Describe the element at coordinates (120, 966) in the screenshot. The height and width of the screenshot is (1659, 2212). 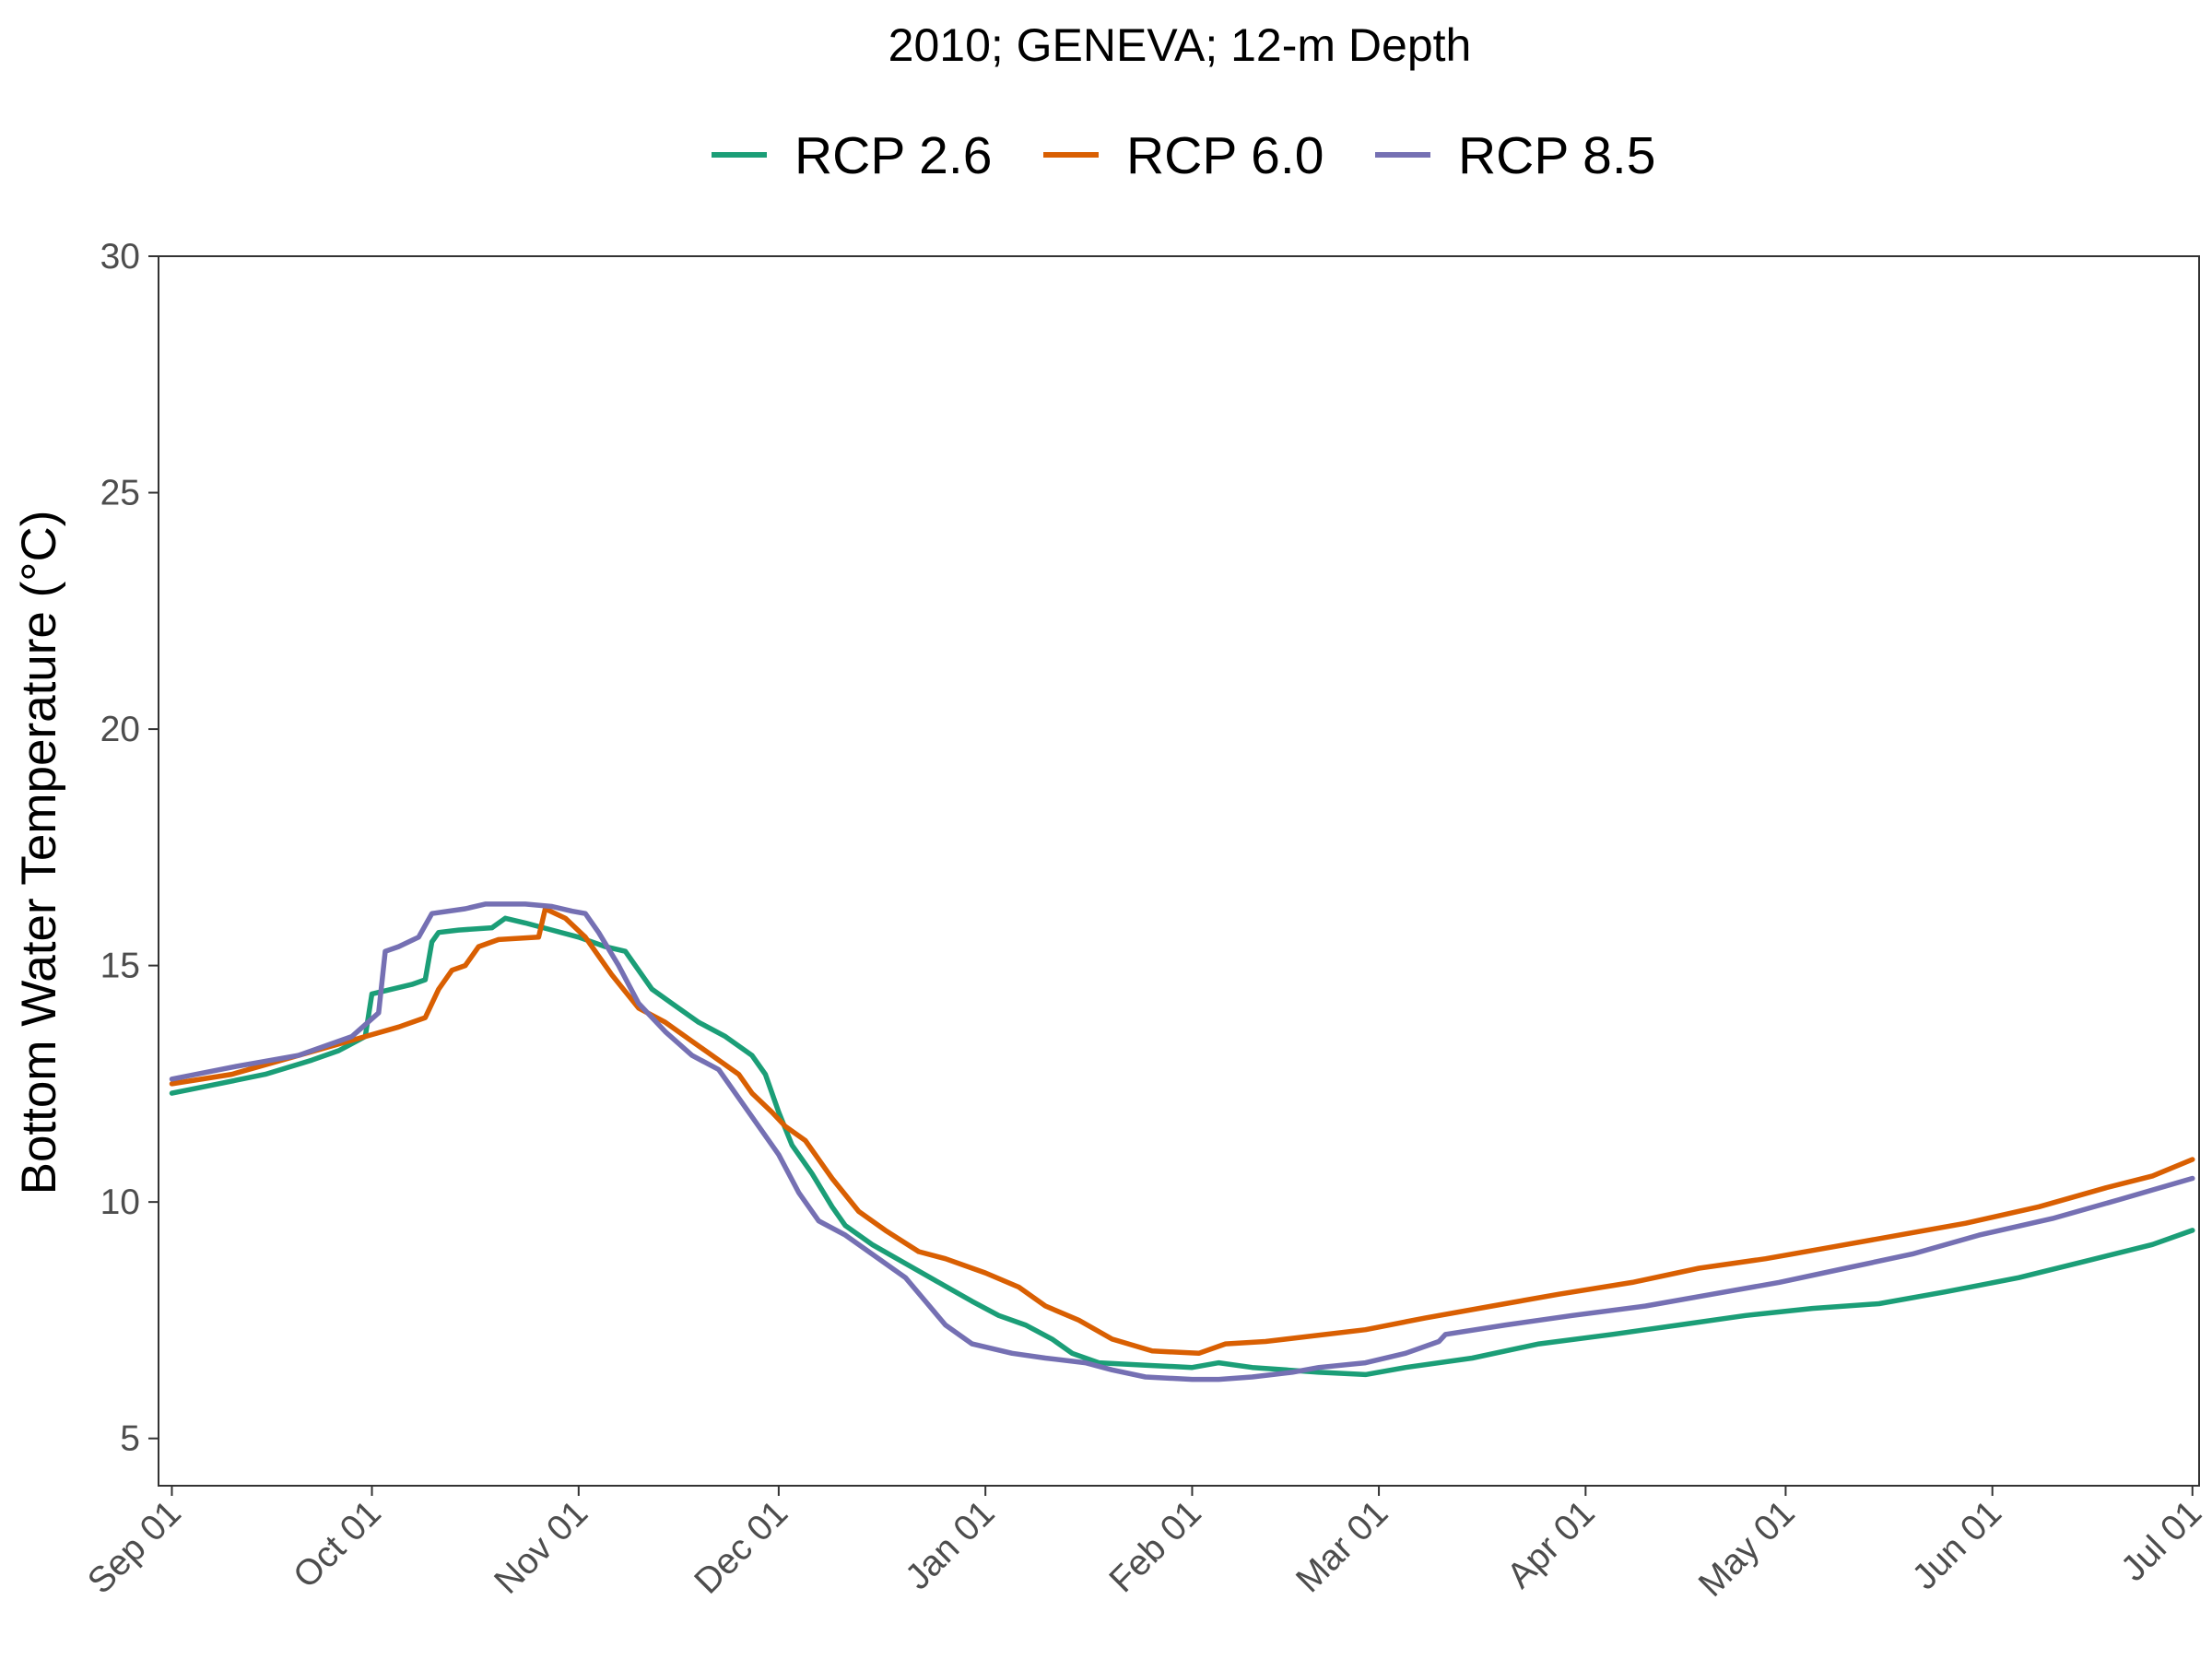
I see `y-tick-label: 15` at that location.